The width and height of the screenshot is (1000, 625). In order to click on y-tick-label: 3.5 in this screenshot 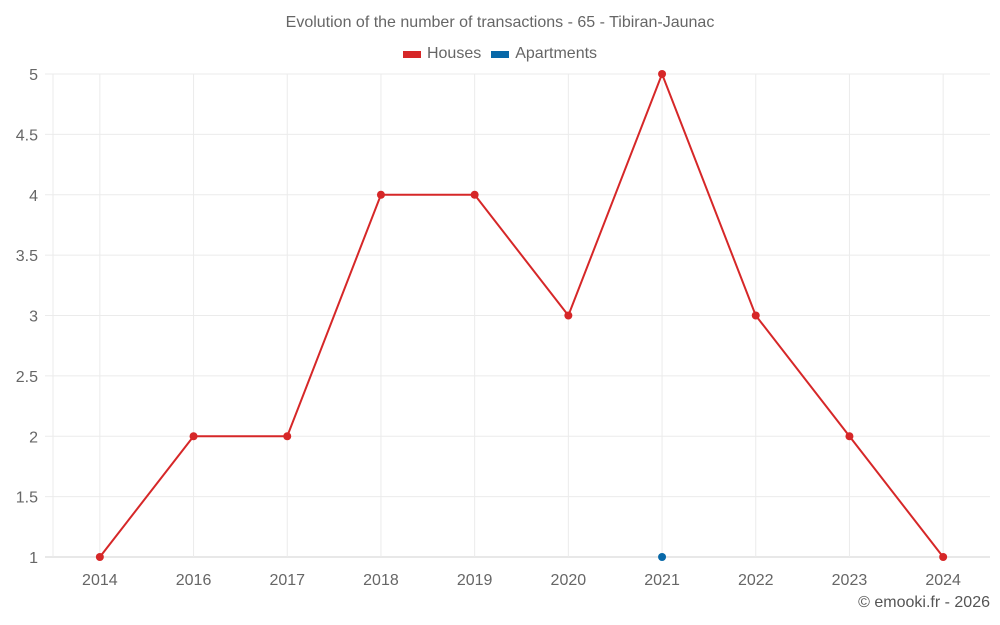, I will do `click(27, 256)`.